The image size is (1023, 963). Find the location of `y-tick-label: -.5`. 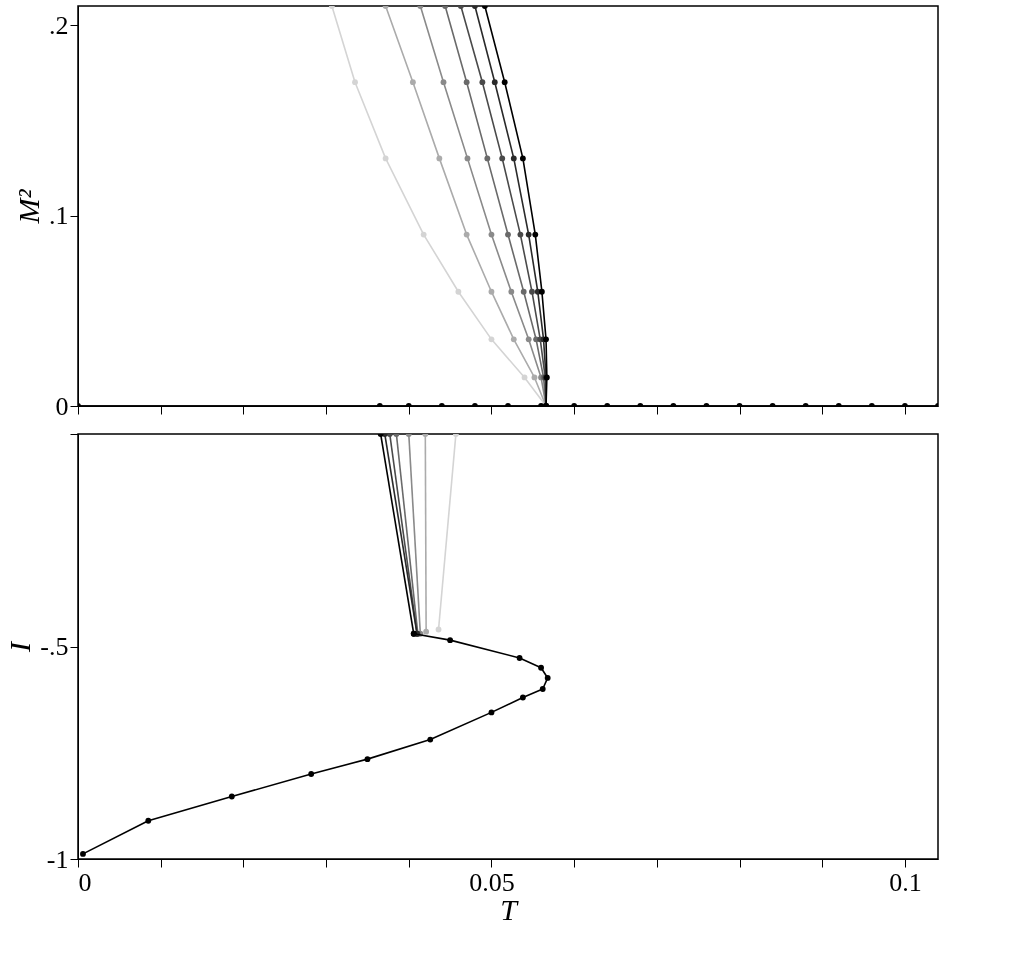

y-tick-label: -.5 is located at coordinates (54, 646).